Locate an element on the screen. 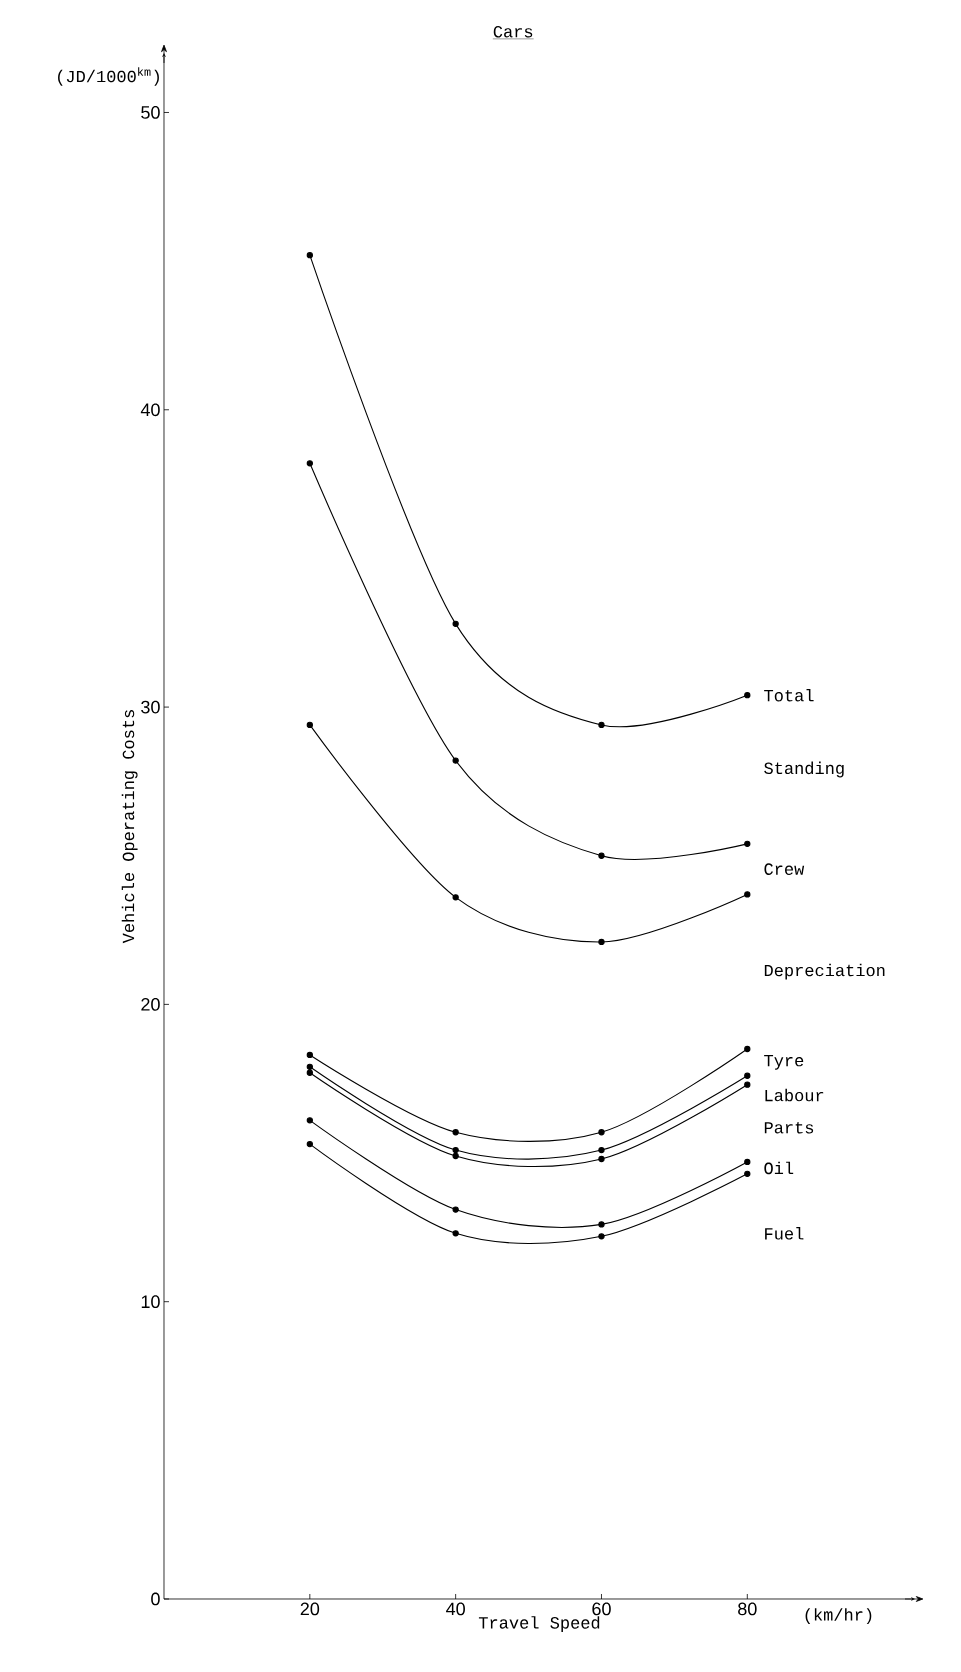  x-tick-label: 60 is located at coordinates (601, 1609).